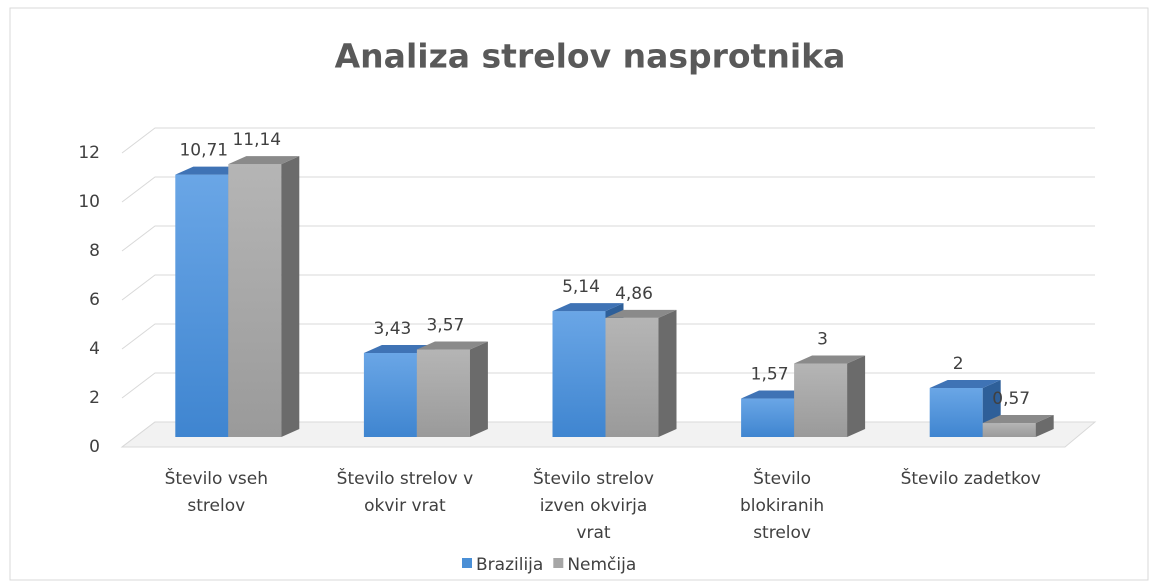 This screenshot has width=1158, height=586. Describe the element at coordinates (94, 447) in the screenshot. I see `y-tick-label: 0` at that location.